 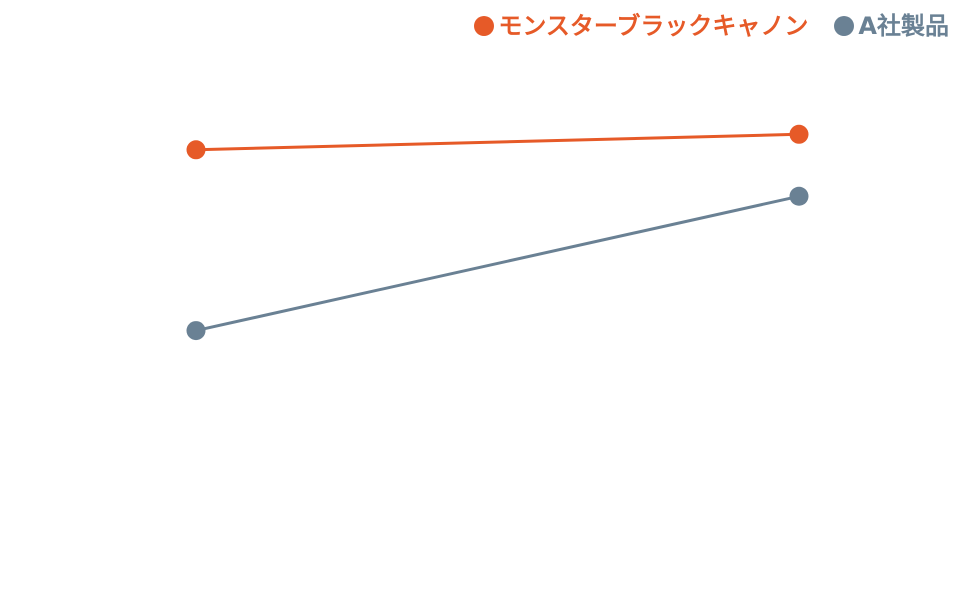 I want to click on chart-legend: モンスターブラックキャノン A社製品, so click(x=711, y=26).